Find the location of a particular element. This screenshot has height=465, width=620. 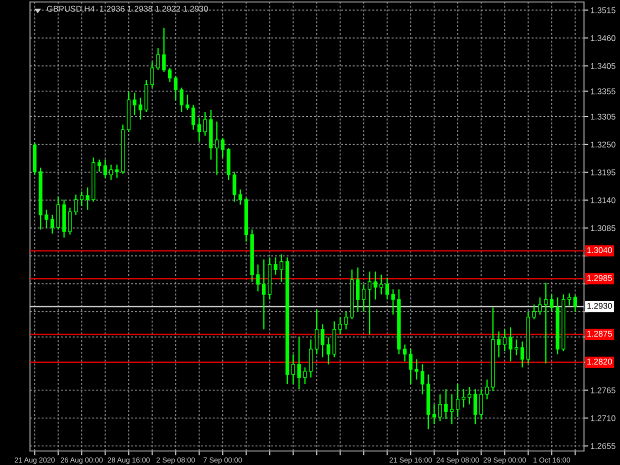

y-tick-label: 1.3305 is located at coordinates (603, 117).